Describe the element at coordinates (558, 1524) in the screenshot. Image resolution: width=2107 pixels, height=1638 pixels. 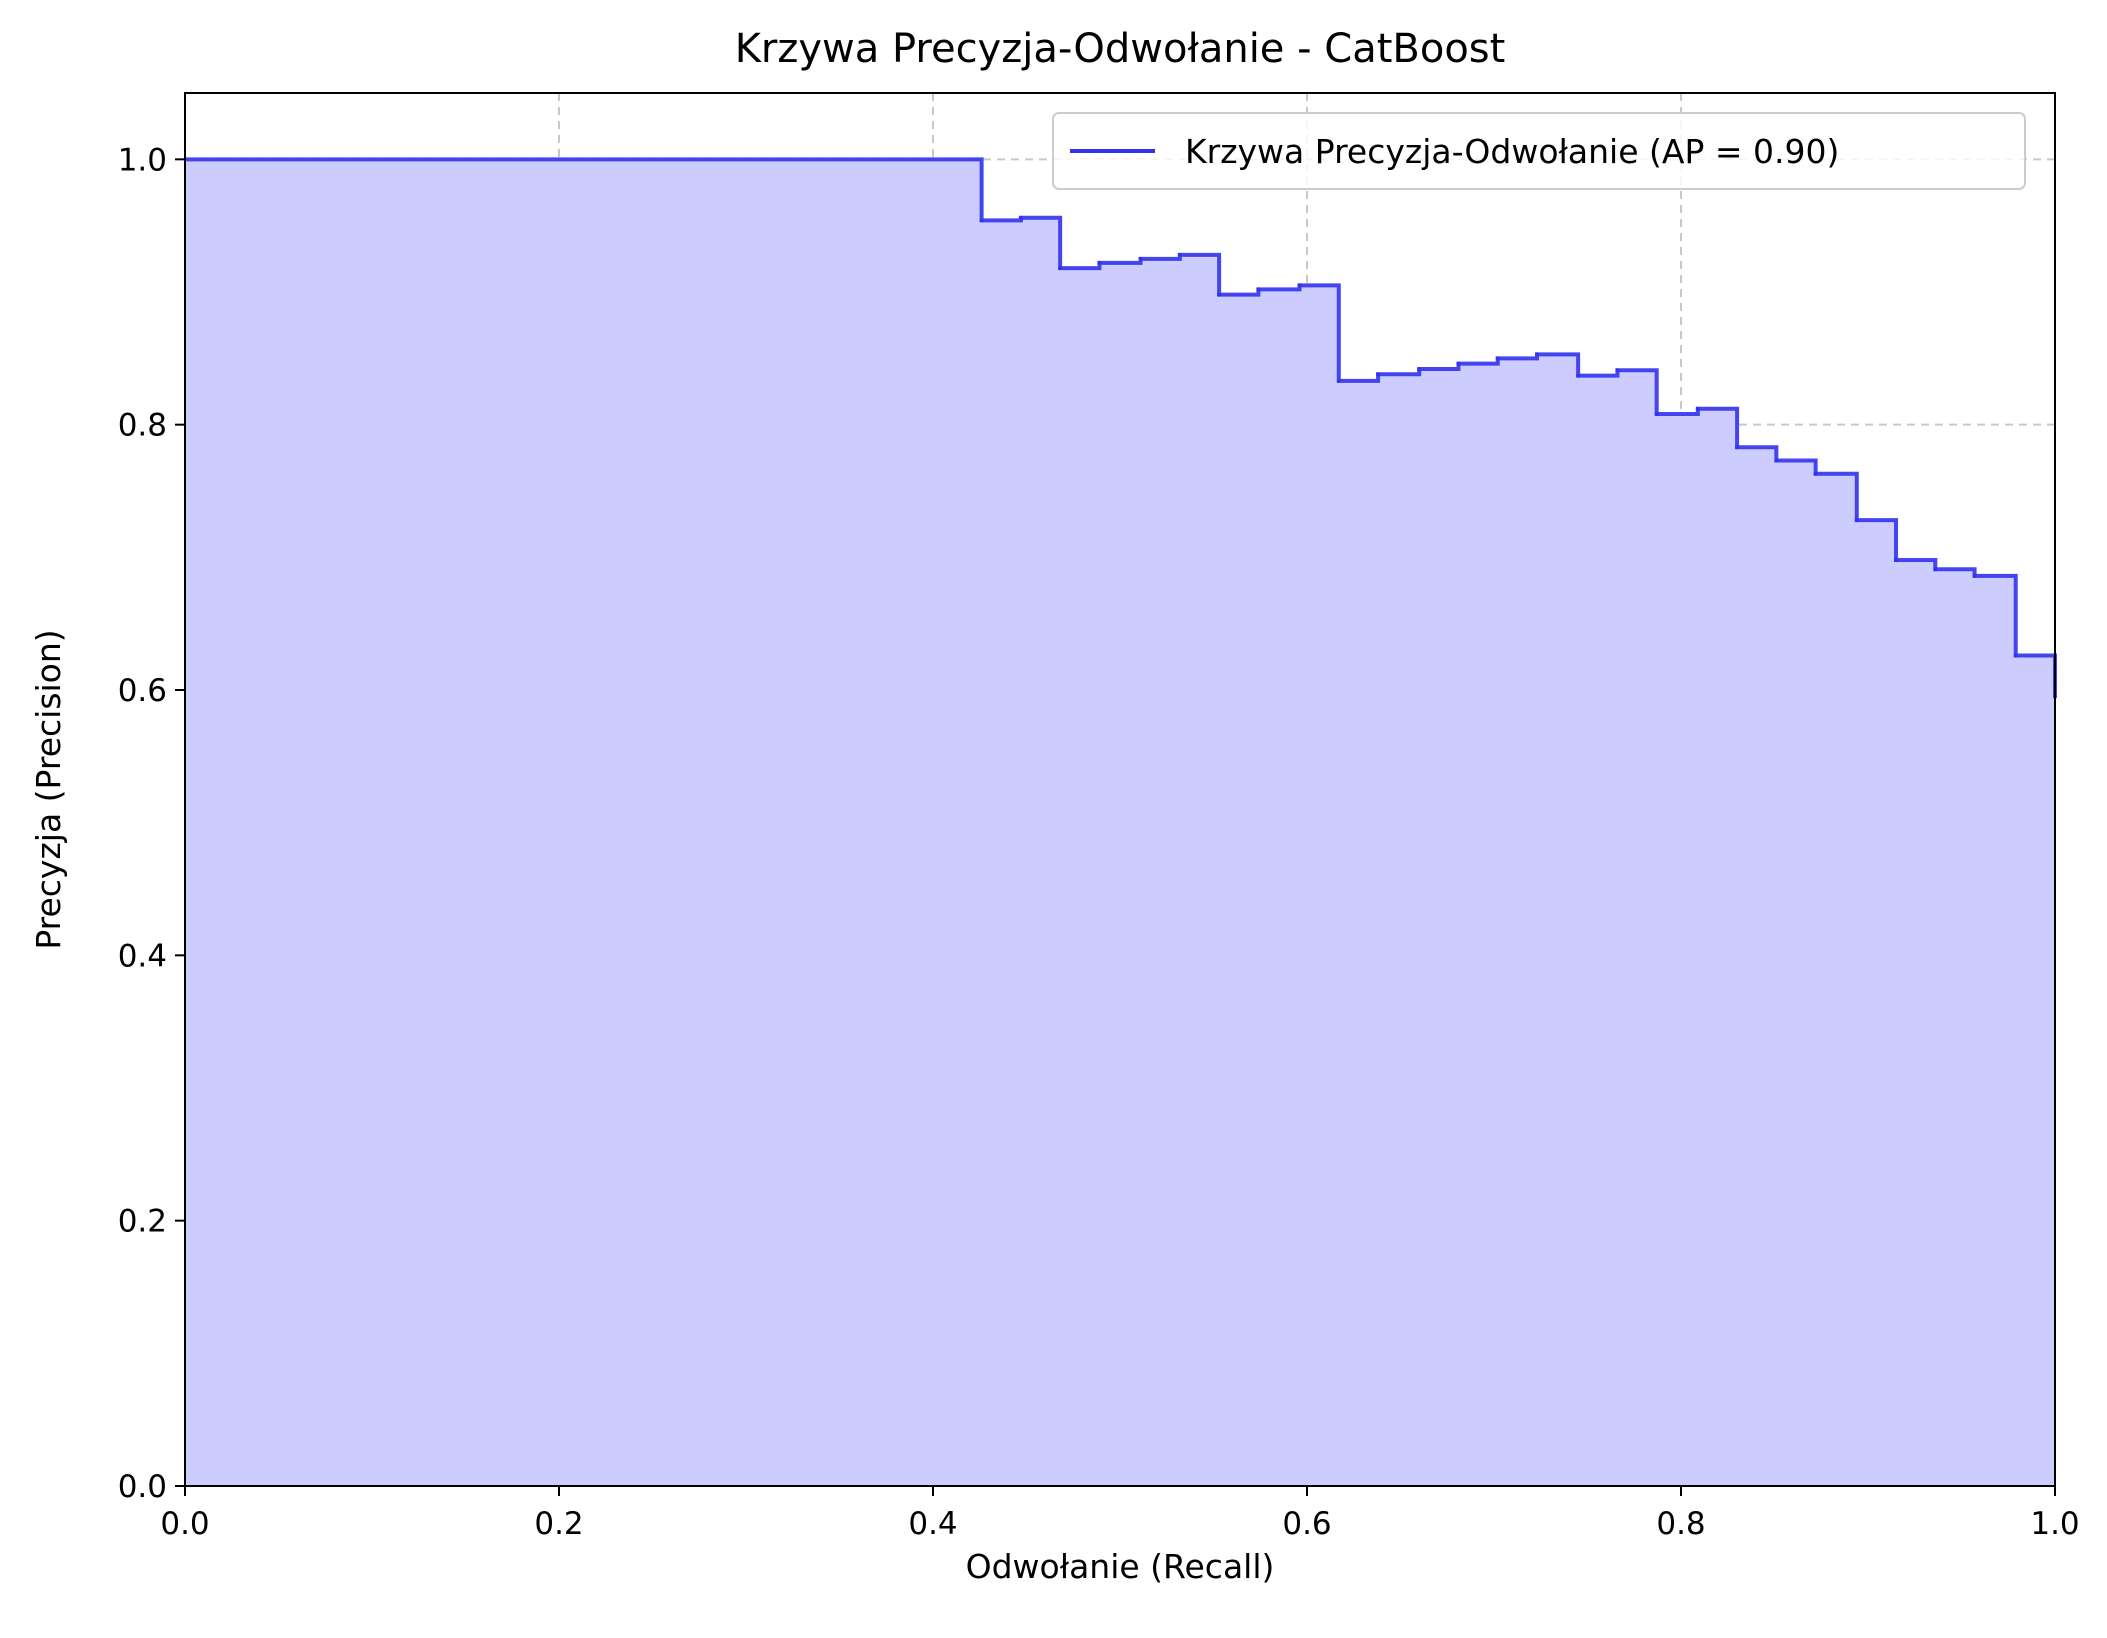
I see `x-tick-label: 0.2` at that location.